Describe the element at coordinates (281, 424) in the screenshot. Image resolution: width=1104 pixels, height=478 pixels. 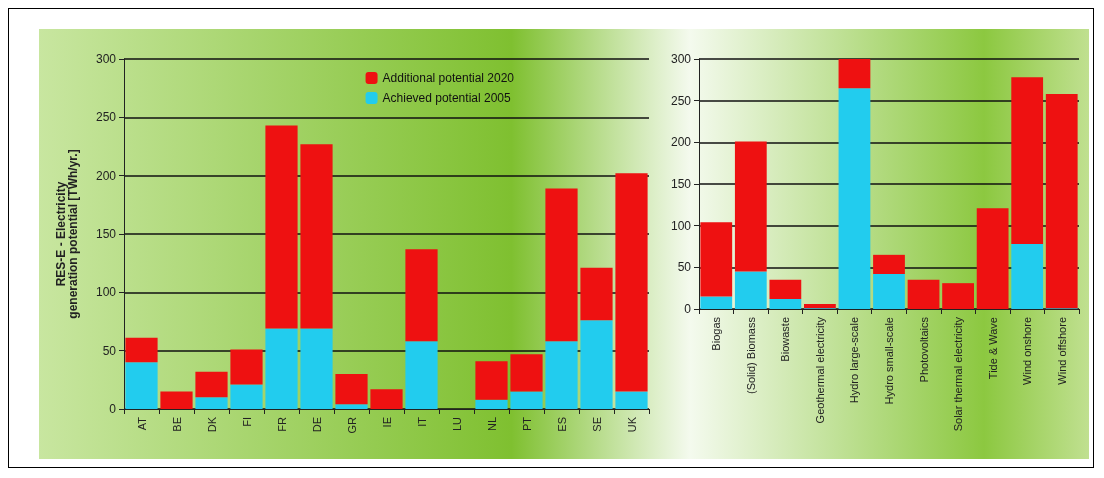
I see `x-tick-label: FR` at that location.